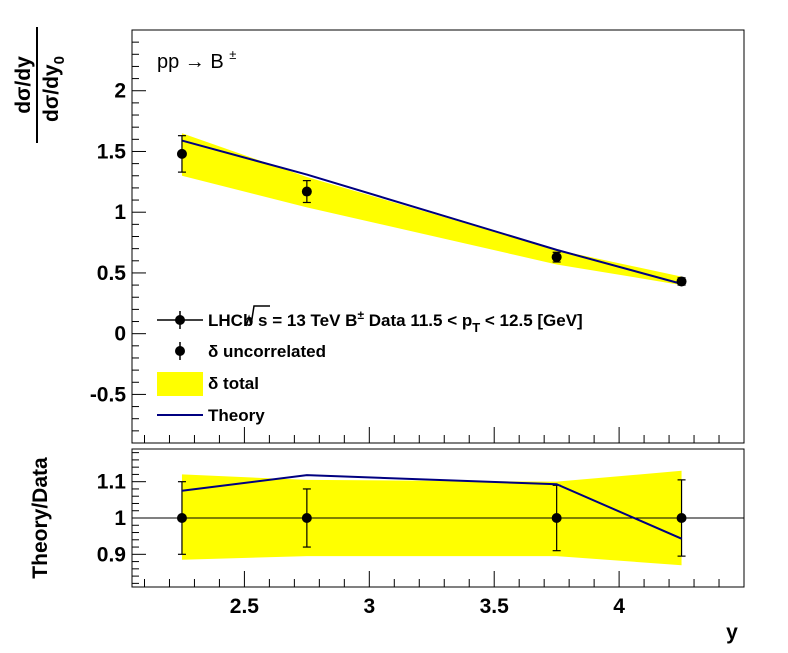 This screenshot has height=653, width=788. I want to click on x-tick-label: 2.5, so click(245, 606).